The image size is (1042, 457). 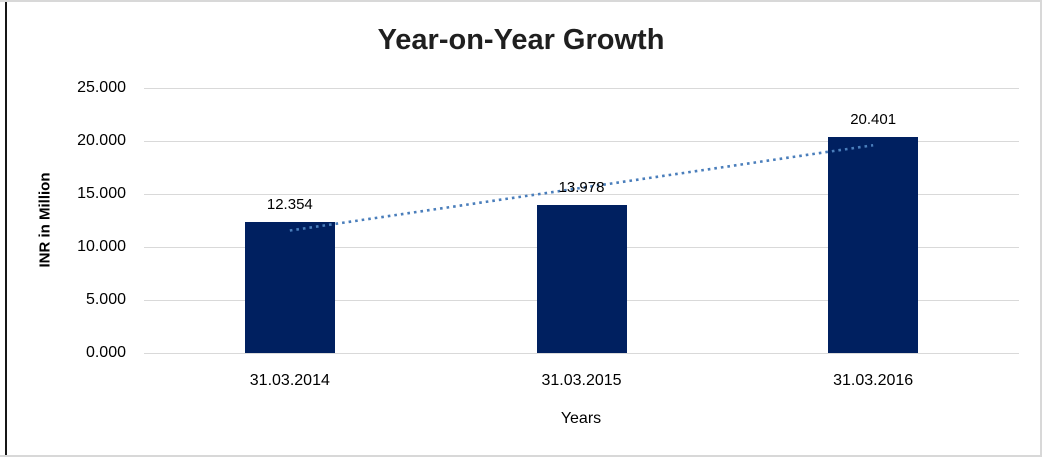 I want to click on bar-31.03.2015, so click(x=581, y=278).